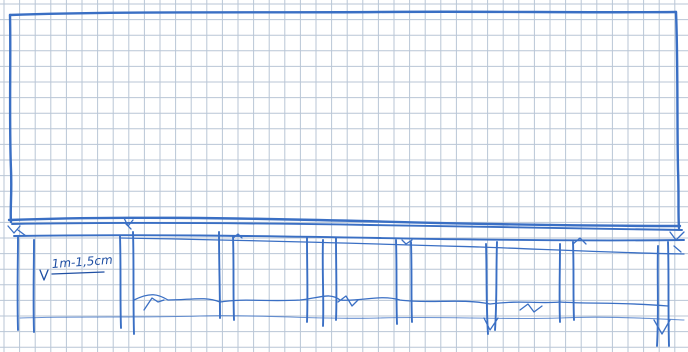  What do you see at coordinates (407, 242) in the screenshot?
I see `post-5-hook` at bounding box center [407, 242].